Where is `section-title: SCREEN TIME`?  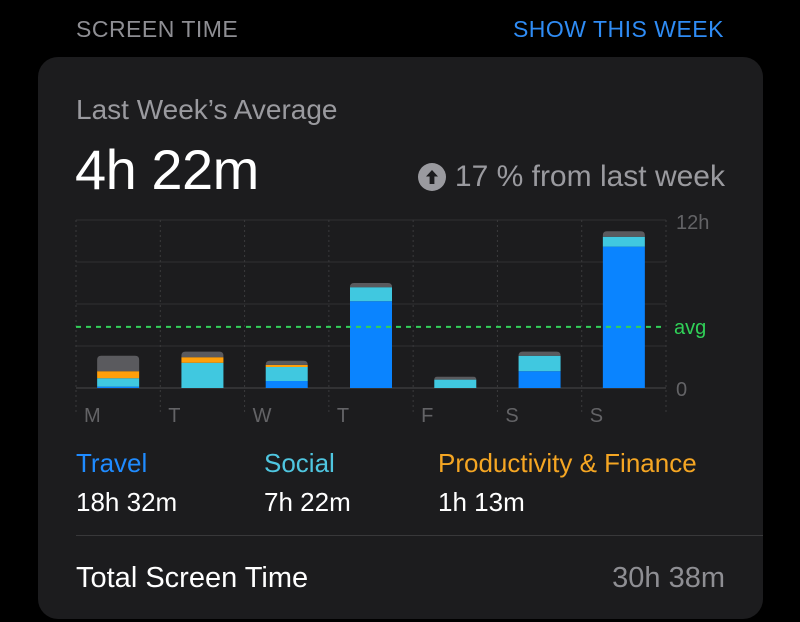
section-title: SCREEN TIME is located at coordinates (157, 29).